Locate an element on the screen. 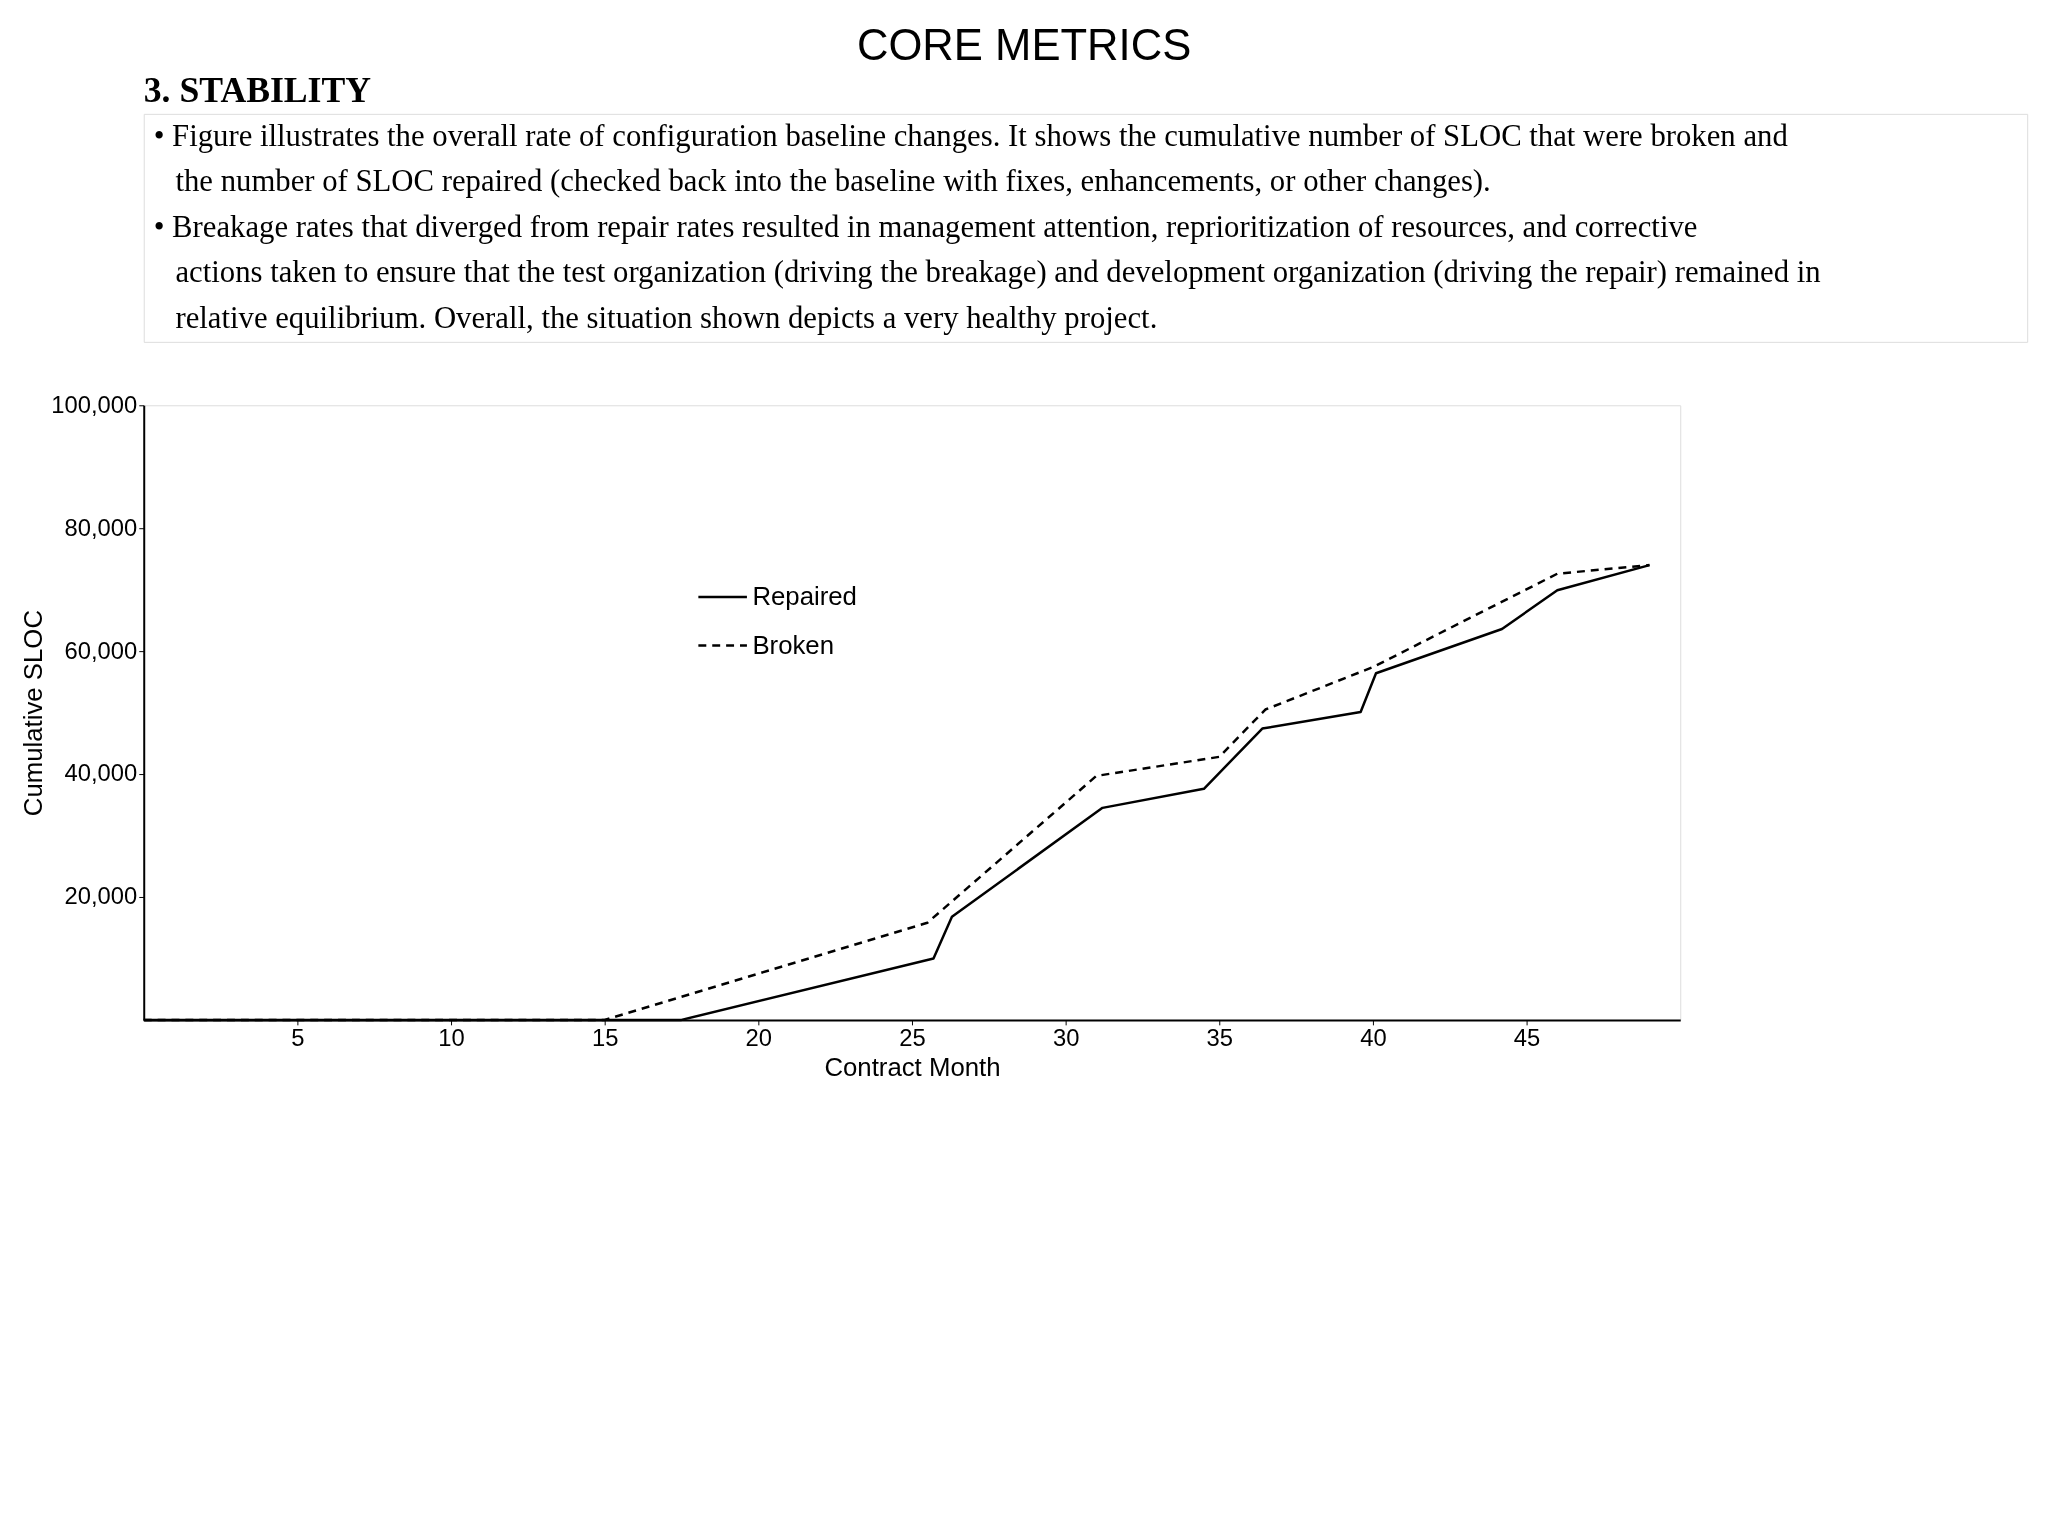 This screenshot has height=1536, width=2048. text: • Figure illustrates the overall rate of configuration baseline changes. It shows the cumulative number of SLOC that were broken and the number of SLOC repaired (checked back into the baseline with fixes, enhancements, or other changes). is located at coordinates (970, 158).